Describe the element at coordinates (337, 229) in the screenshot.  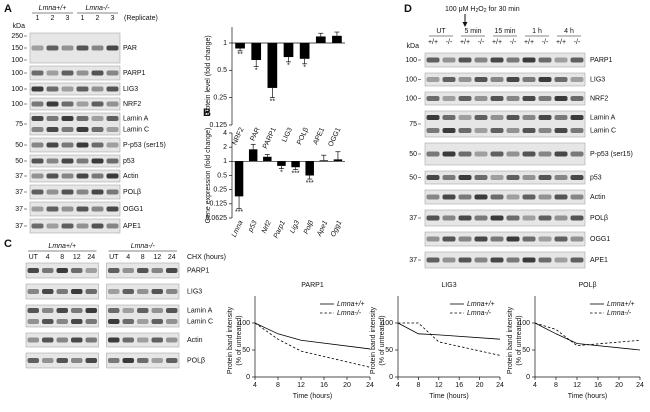
I see `x-tick-label: Ogg1` at that location.